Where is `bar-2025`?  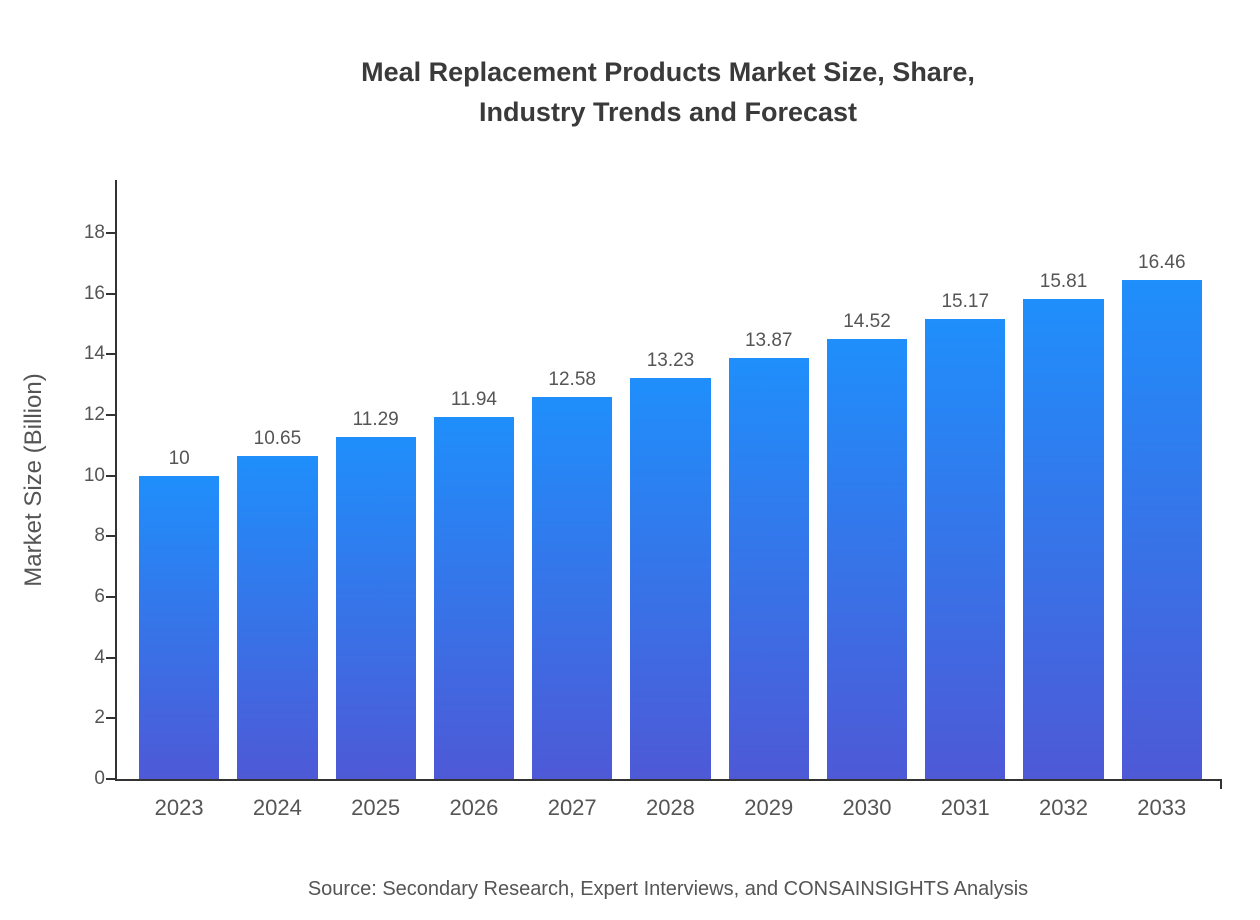
bar-2025 is located at coordinates (375, 607).